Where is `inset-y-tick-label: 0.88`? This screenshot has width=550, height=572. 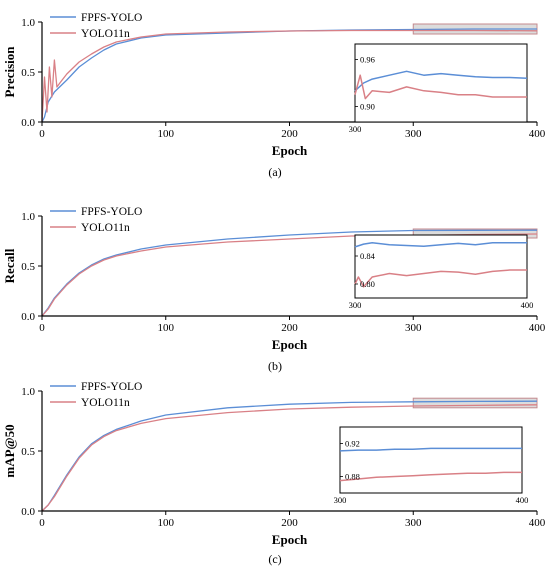 inset-y-tick-label: 0.88 is located at coordinates (352, 477).